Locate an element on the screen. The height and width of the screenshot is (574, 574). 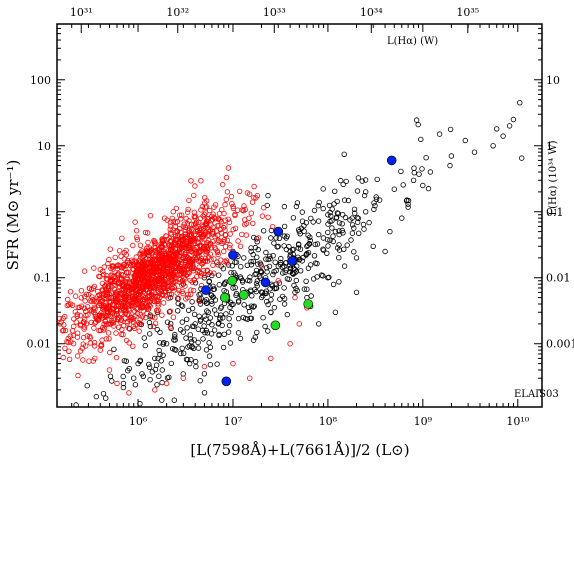
y-tick-label: 0.1 is located at coordinates (43, 278).